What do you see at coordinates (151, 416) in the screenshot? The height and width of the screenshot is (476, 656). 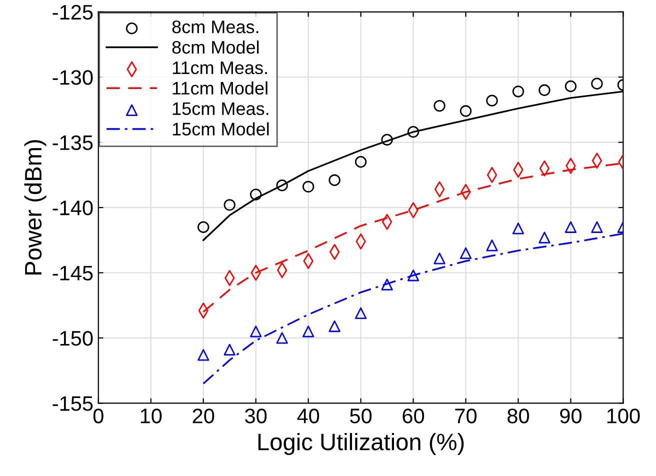 I see `x-tick-label: 10` at bounding box center [151, 416].